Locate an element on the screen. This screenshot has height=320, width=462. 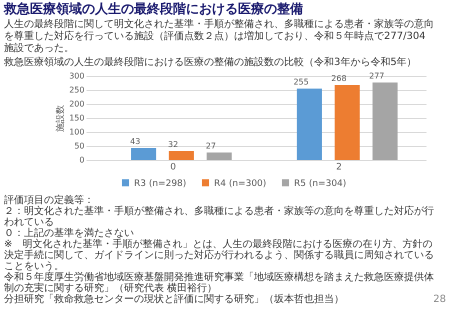
x-tick-label: 2 is located at coordinates (339, 167).